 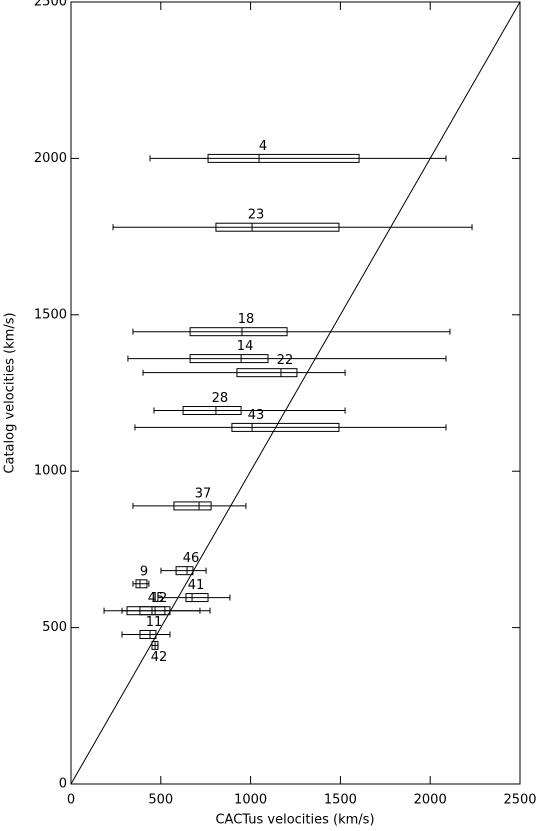 I want to click on x-tick-label: 1000, so click(x=250, y=800).